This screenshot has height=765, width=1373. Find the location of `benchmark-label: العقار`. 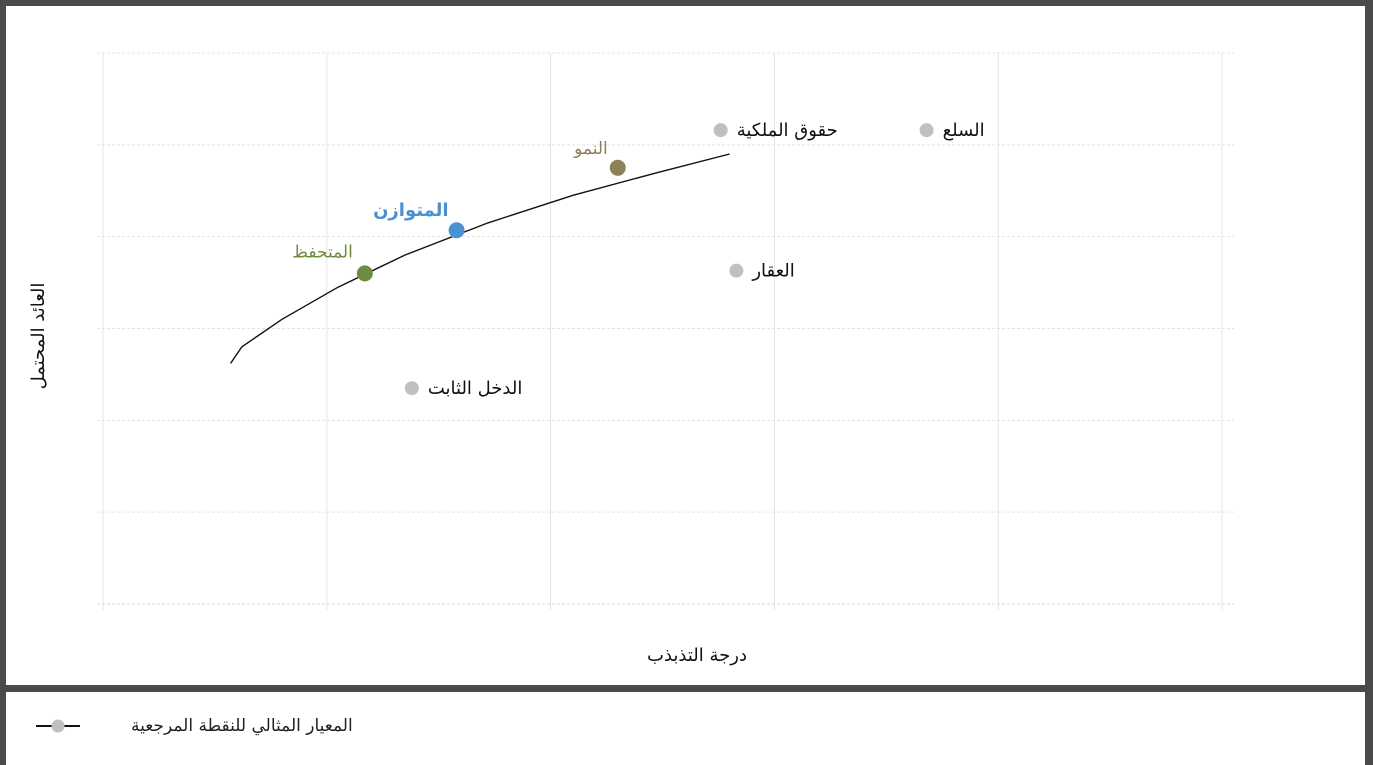

benchmark-label: العقار is located at coordinates (772, 271).